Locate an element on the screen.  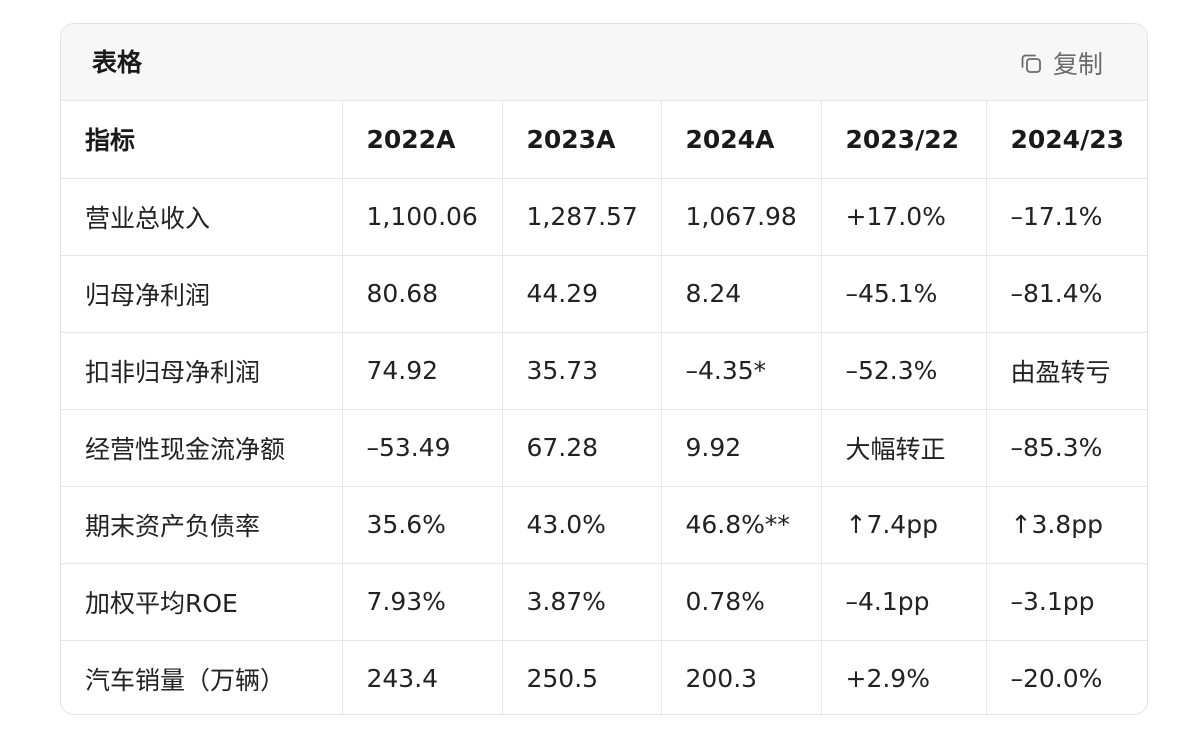
column-header: 2024/23 is located at coordinates (1066, 140).